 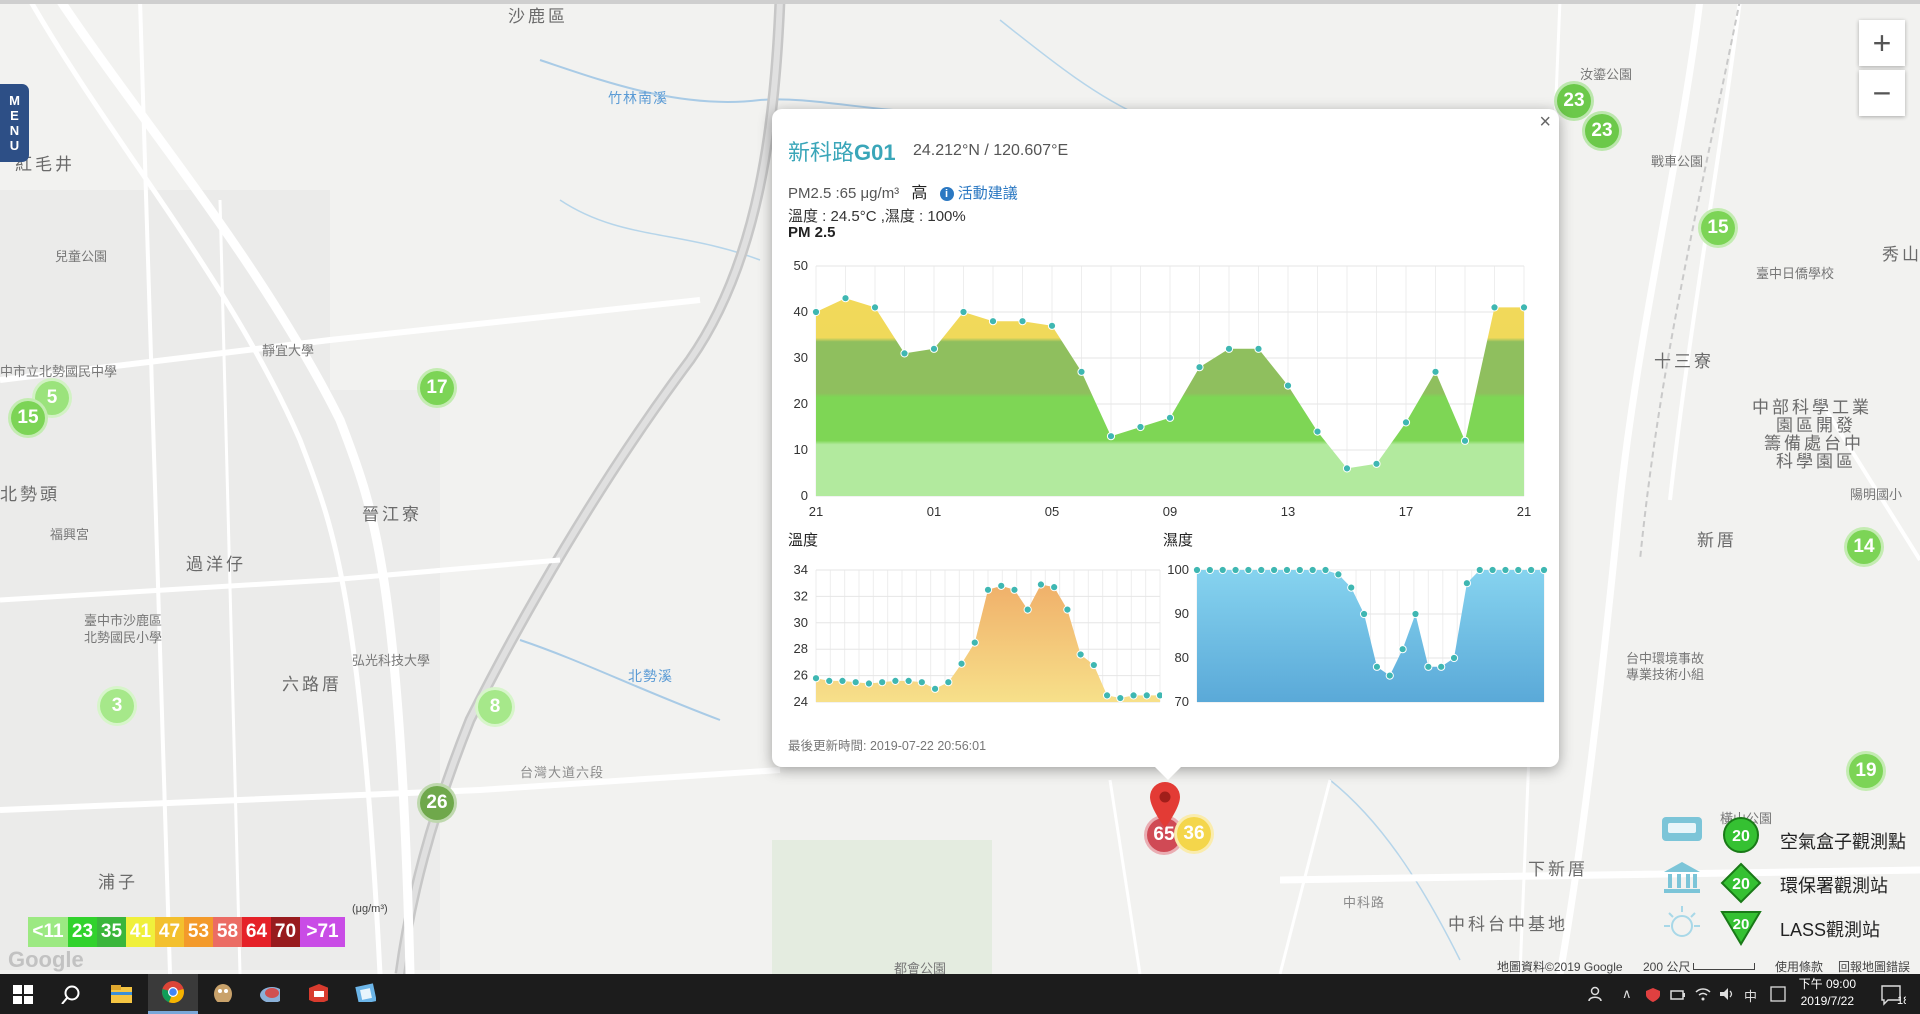 What do you see at coordinates (1165, 805) in the screenshot?
I see `location-pin-icon` at bounding box center [1165, 805].